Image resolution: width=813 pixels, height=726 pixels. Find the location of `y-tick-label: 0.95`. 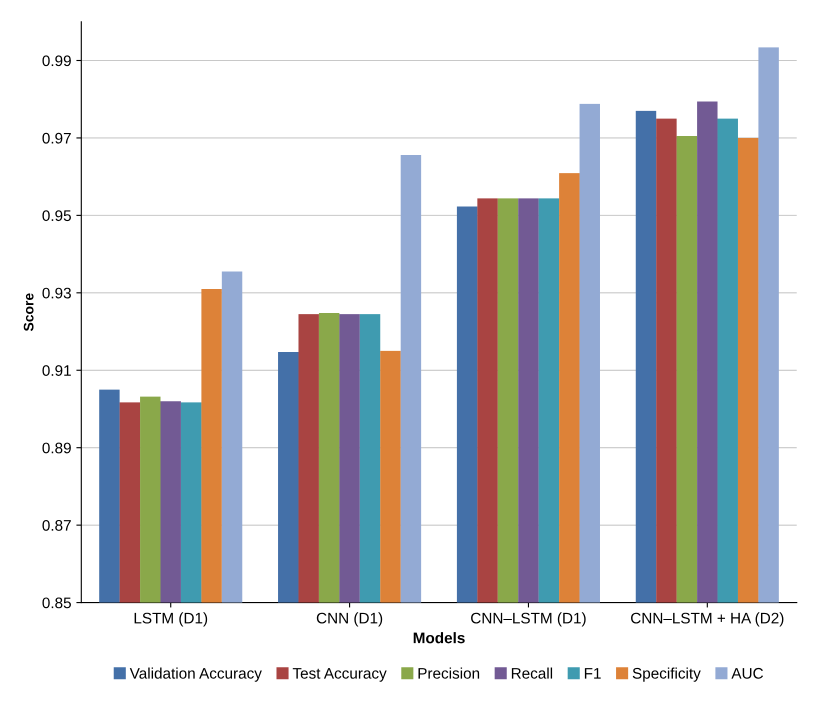

y-tick-label: 0.95 is located at coordinates (56, 216).